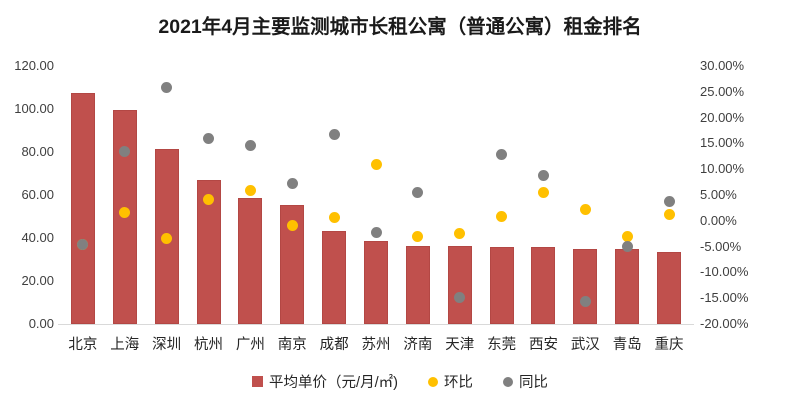 The image size is (800, 409). Describe the element at coordinates (37, 280) in the screenshot. I see `left-axis-tick-label: 20.00` at that location.